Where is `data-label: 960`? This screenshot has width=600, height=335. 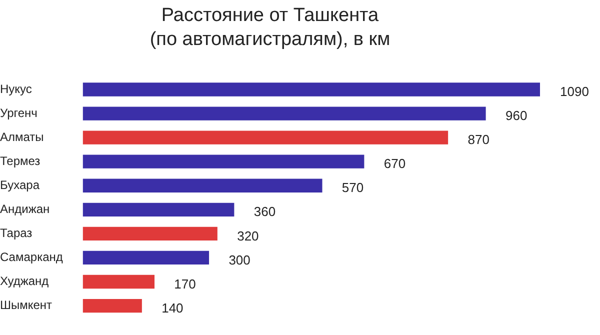 data-label: 960 is located at coordinates (516, 116).